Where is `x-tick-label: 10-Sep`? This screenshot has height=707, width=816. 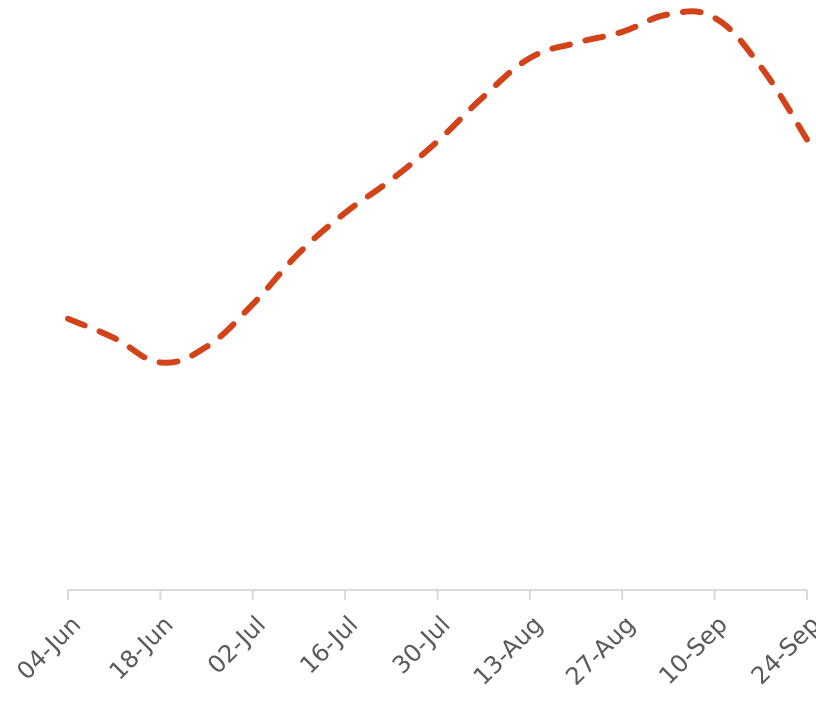
x-tick-label: 10-Sep is located at coordinates (693, 650).